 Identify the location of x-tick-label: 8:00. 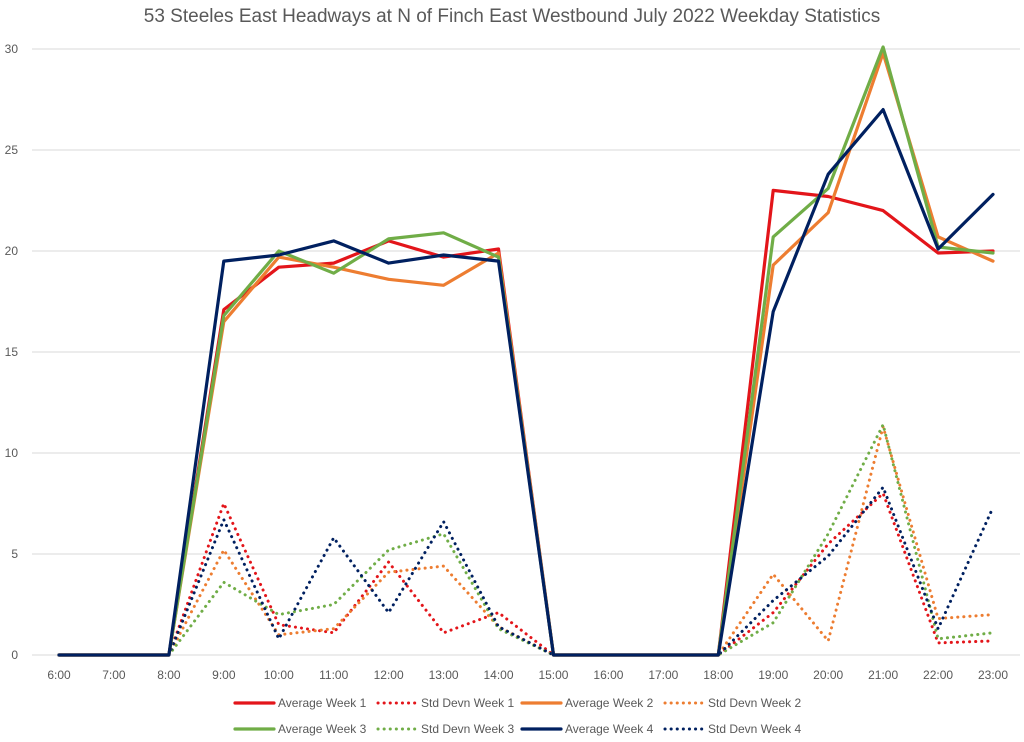
(169, 675).